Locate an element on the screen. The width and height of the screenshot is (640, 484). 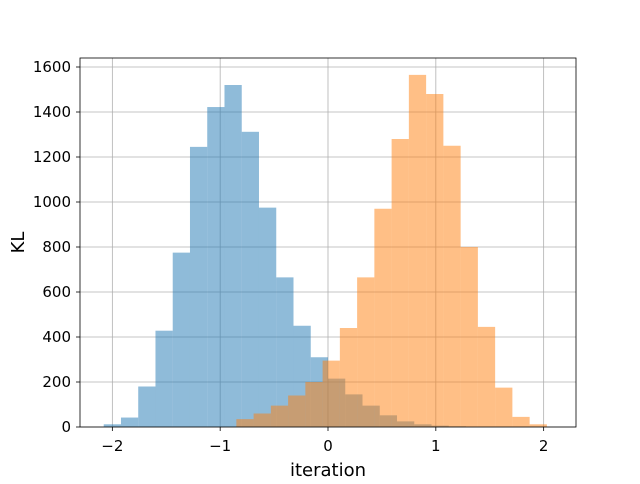
y-axis-ticks: 0 200 400 600 800 1000 1200 1400 1600 is located at coordinates (56, 247).